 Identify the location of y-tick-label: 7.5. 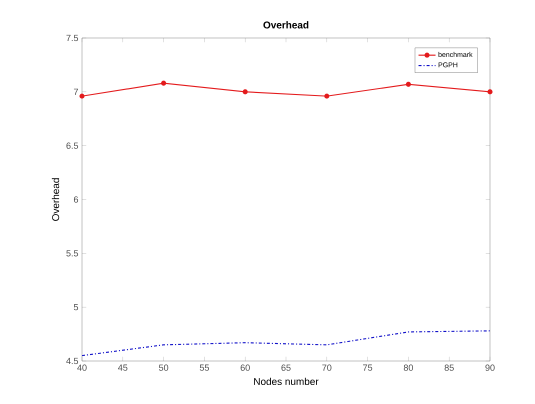
(72, 38).